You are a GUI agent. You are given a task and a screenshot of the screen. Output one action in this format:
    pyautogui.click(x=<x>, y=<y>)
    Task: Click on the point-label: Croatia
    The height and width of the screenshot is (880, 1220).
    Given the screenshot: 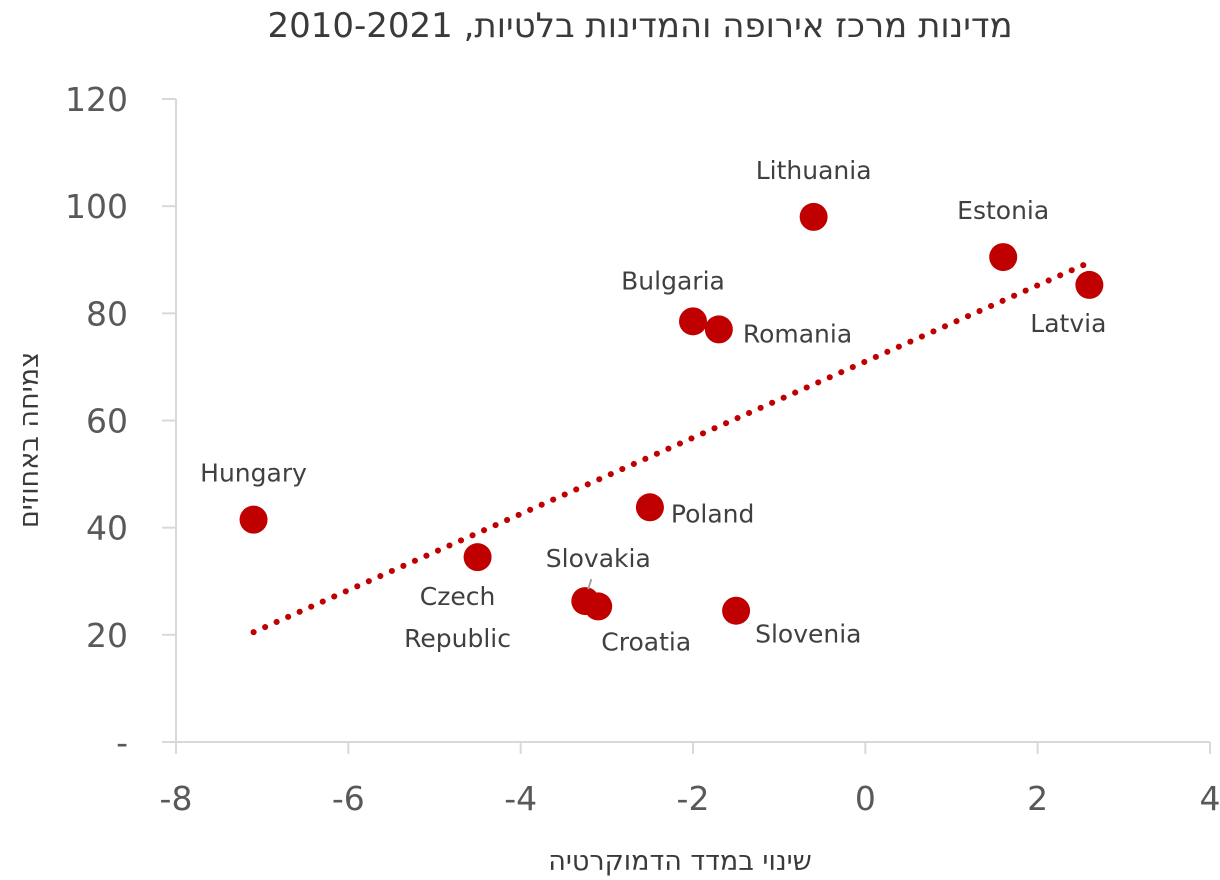 What is the action you would take?
    pyautogui.click(x=646, y=641)
    